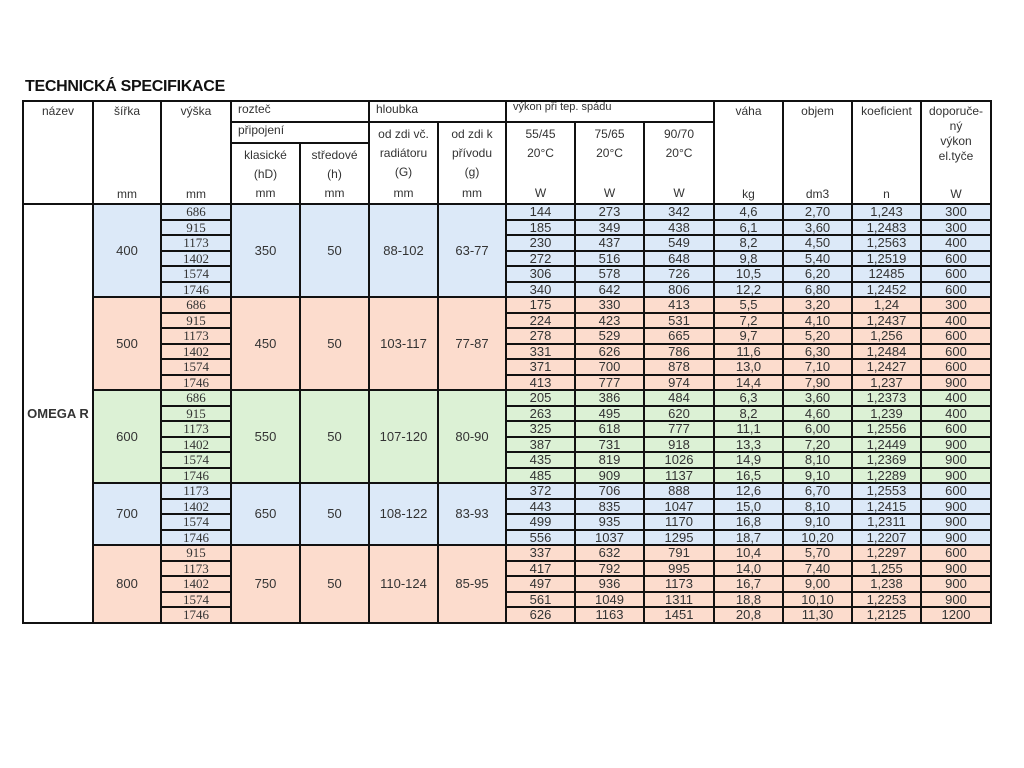  Describe the element at coordinates (679, 413) in the screenshot. I see `cell-t3: 620` at that location.